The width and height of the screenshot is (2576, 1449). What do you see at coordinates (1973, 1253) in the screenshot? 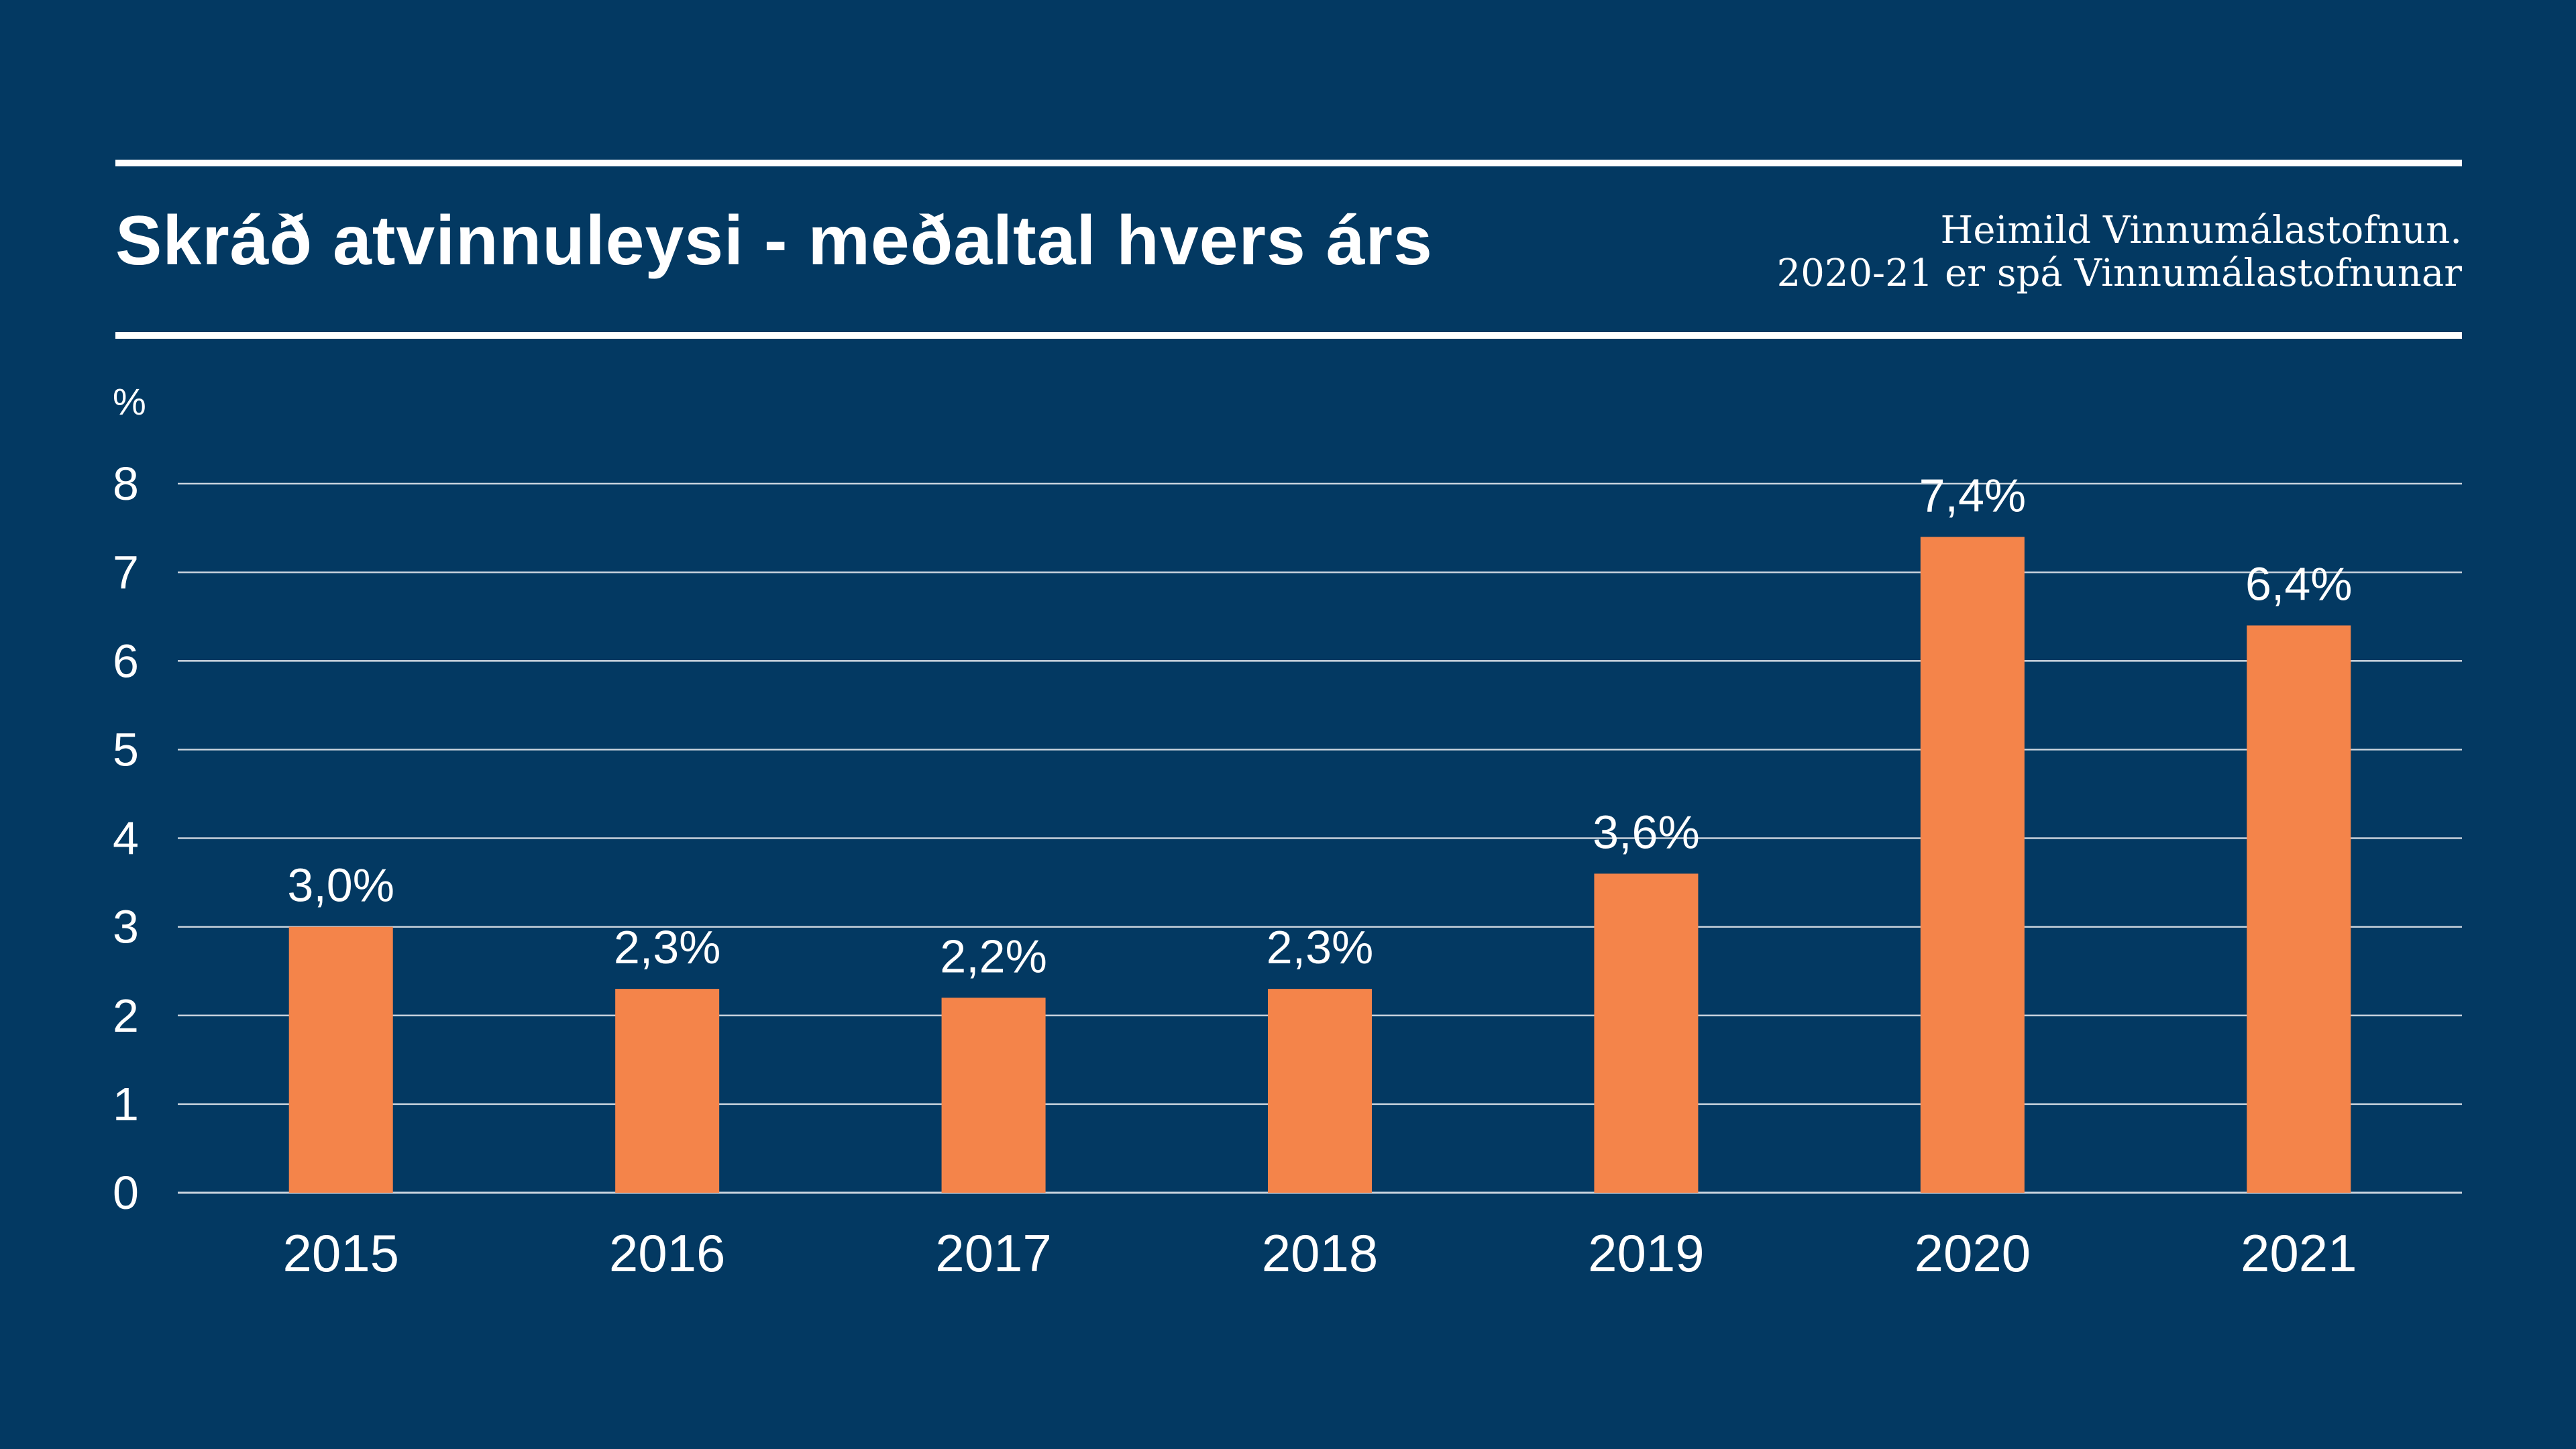
I see `x-category-label: 2020` at bounding box center [1973, 1253].